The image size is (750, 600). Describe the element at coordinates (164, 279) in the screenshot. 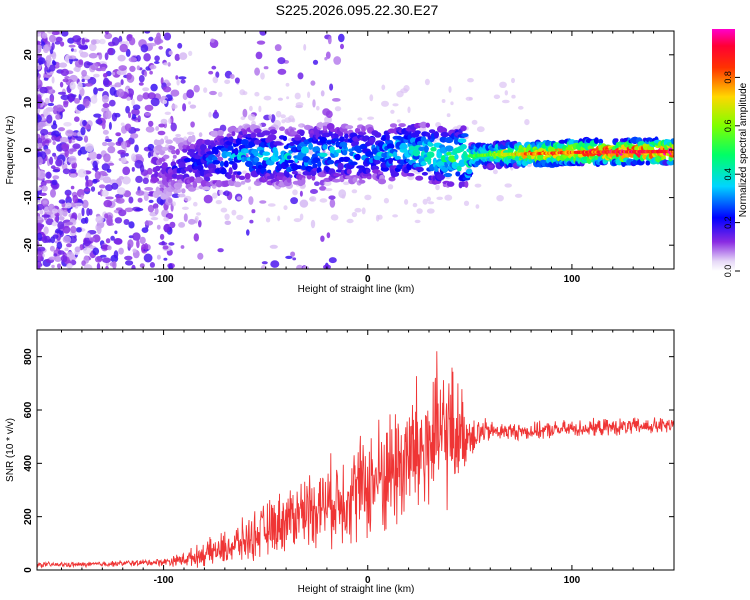

I see `x-tick-label: -100` at that location.